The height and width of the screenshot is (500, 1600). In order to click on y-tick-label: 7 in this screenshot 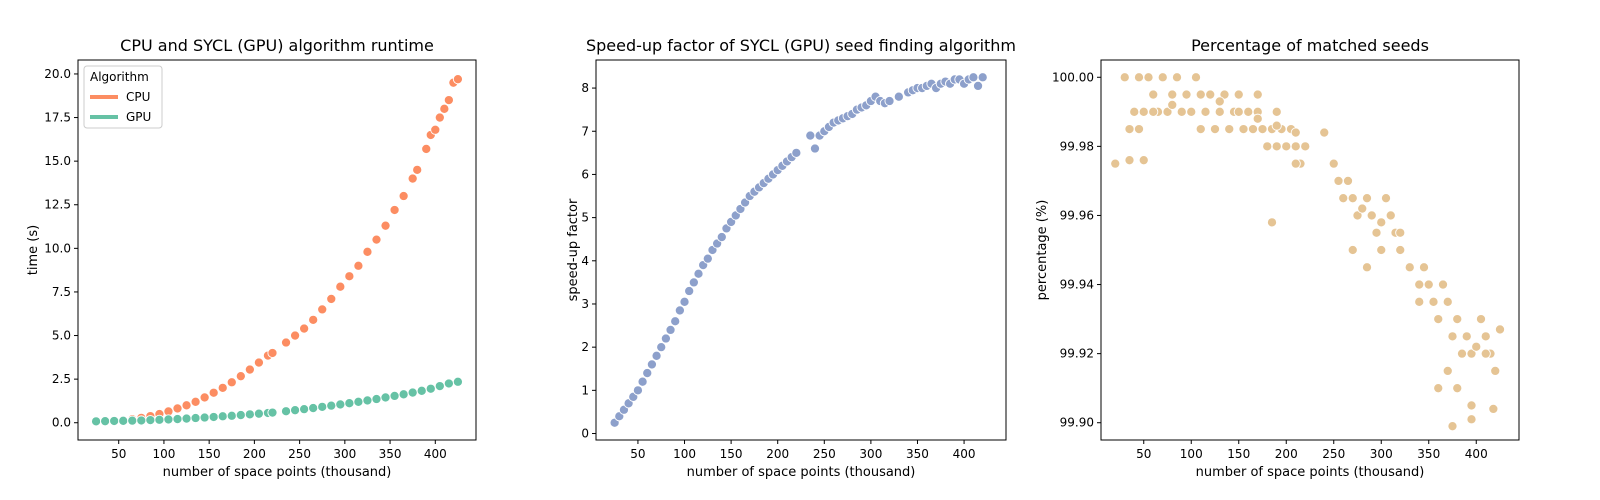, I will do `click(585, 131)`.